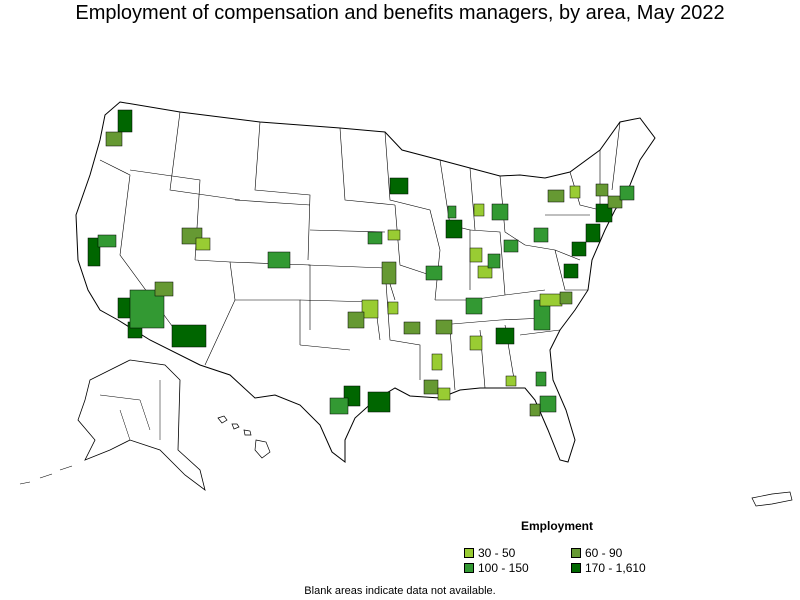 This screenshot has height=600, width=800. I want to click on legend-item-30-50: 30 - 50, so click(489, 553).